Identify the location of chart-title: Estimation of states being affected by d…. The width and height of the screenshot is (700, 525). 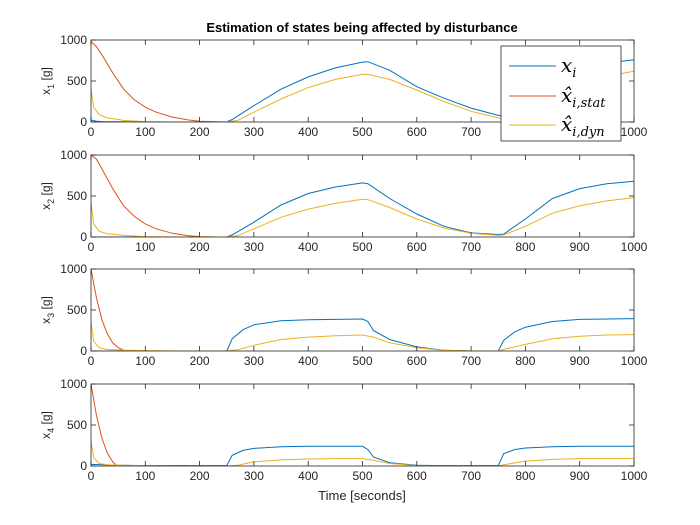
(361, 27).